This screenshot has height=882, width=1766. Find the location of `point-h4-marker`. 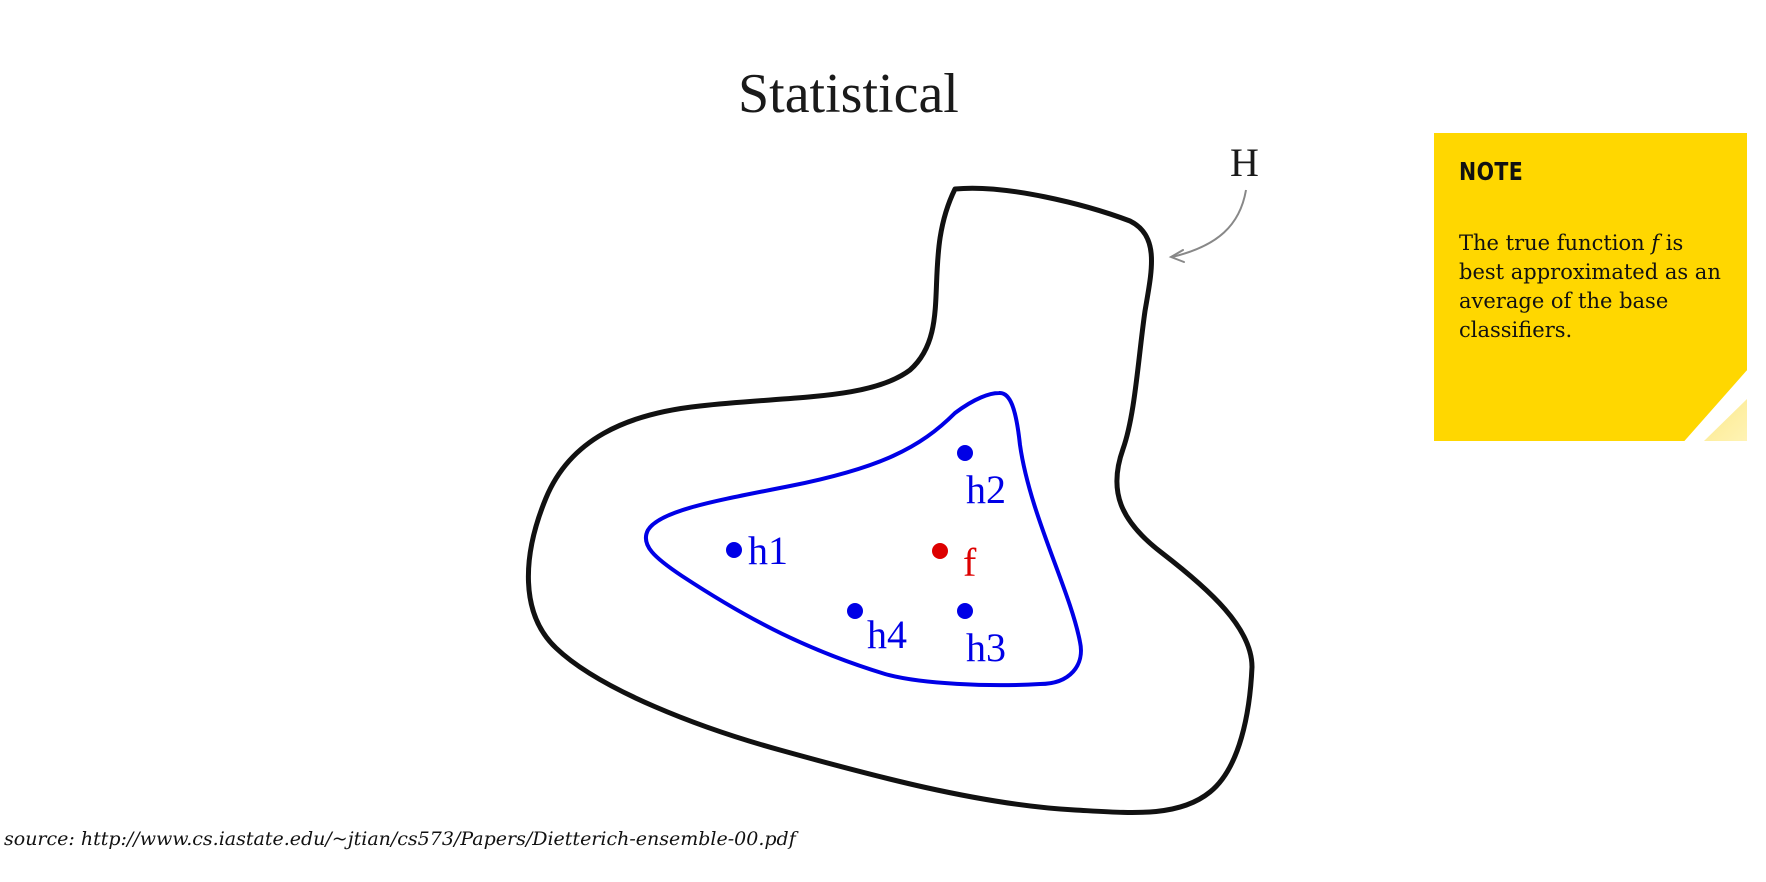

point-h4-marker is located at coordinates (855, 611).